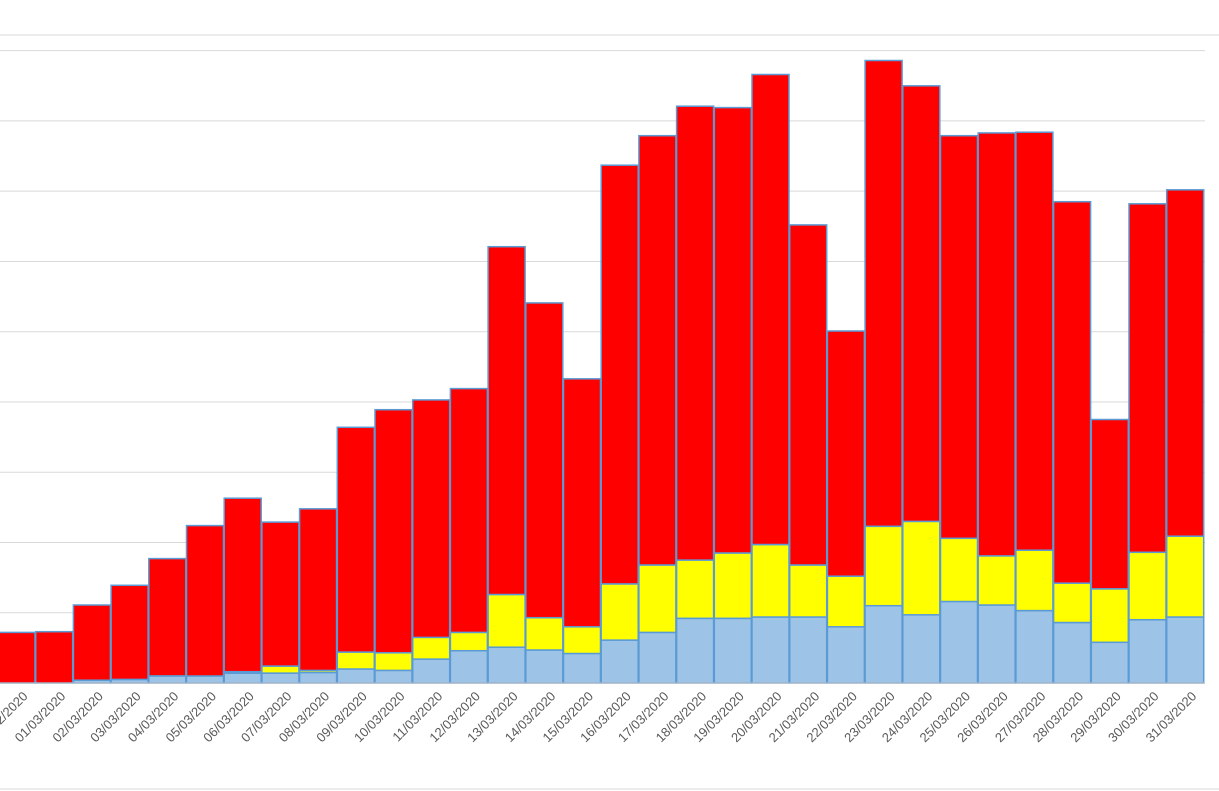 This screenshot has width=1219, height=791. Describe the element at coordinates (657, 599) in the screenshot. I see `bar-segment-2-17/03/2020` at that location.